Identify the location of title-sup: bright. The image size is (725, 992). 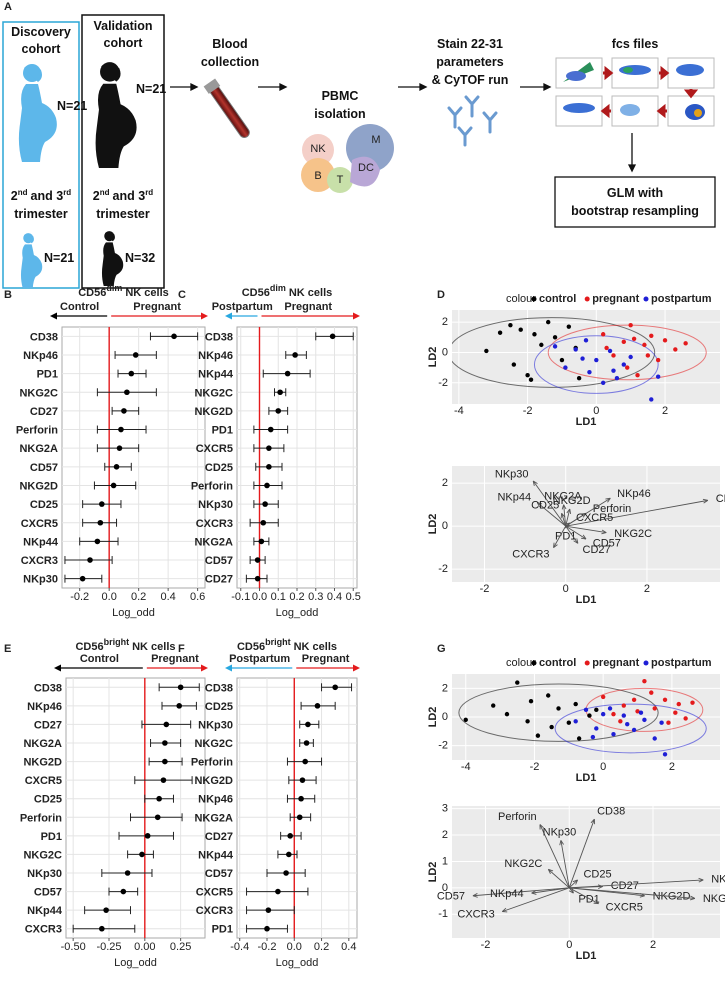
(278, 642).